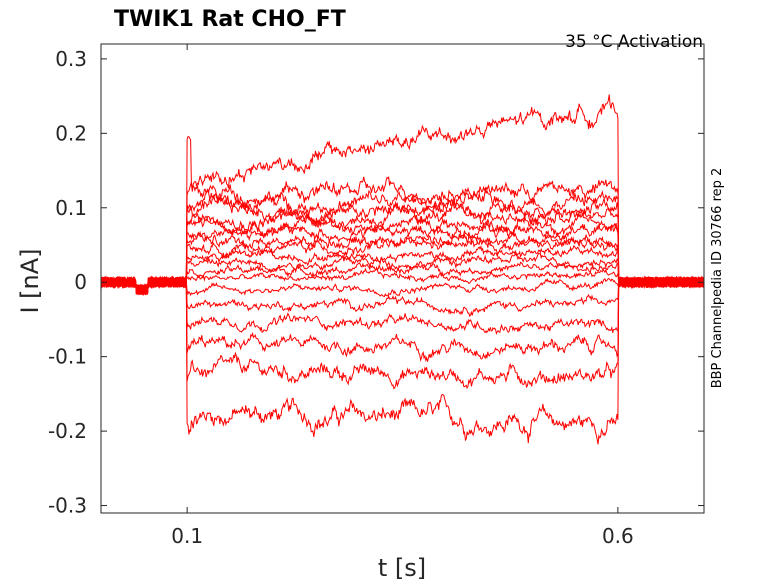 This screenshot has width=778, height=583. Describe the element at coordinates (67, 506) in the screenshot. I see `y-tick-label: -0.3` at that location.